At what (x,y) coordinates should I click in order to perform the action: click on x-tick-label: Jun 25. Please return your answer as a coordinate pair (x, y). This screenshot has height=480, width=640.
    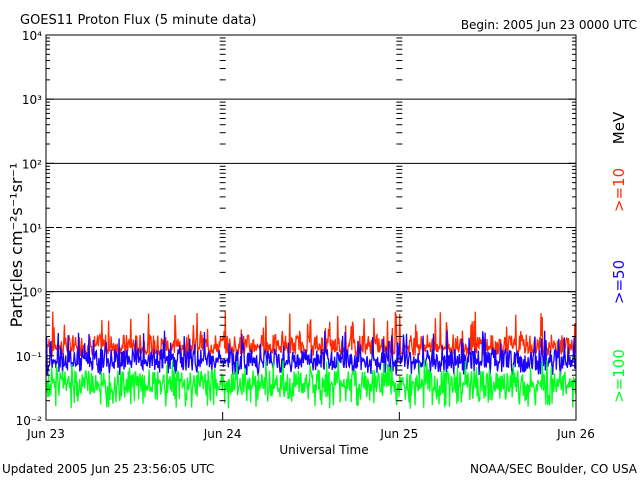
    Looking at the image, I should click on (398, 434).